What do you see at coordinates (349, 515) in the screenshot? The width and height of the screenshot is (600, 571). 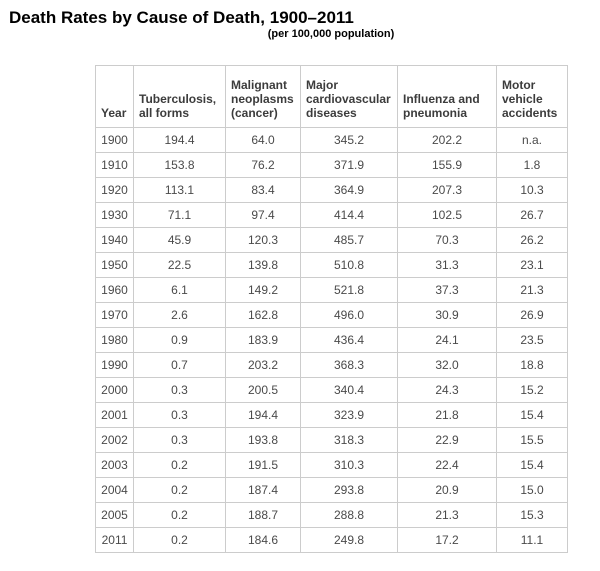 I see `value-cell: 288.8` at bounding box center [349, 515].